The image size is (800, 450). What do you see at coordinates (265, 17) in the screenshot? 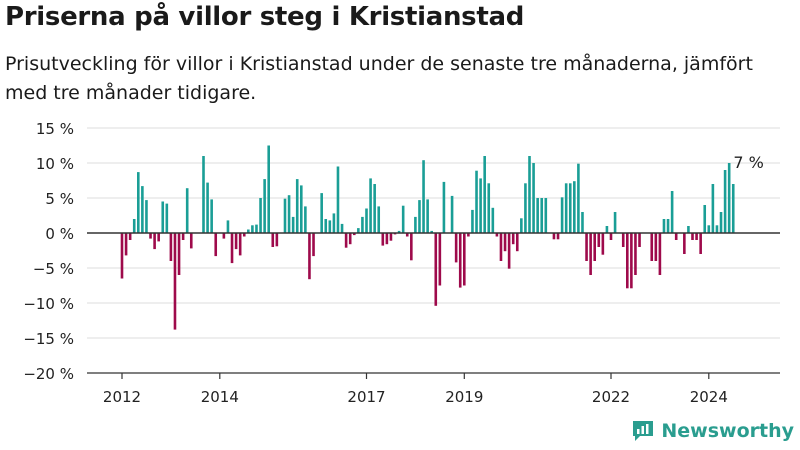
I see `chart-title: Priserna på villor steg i Kristianstad` at bounding box center [265, 17].